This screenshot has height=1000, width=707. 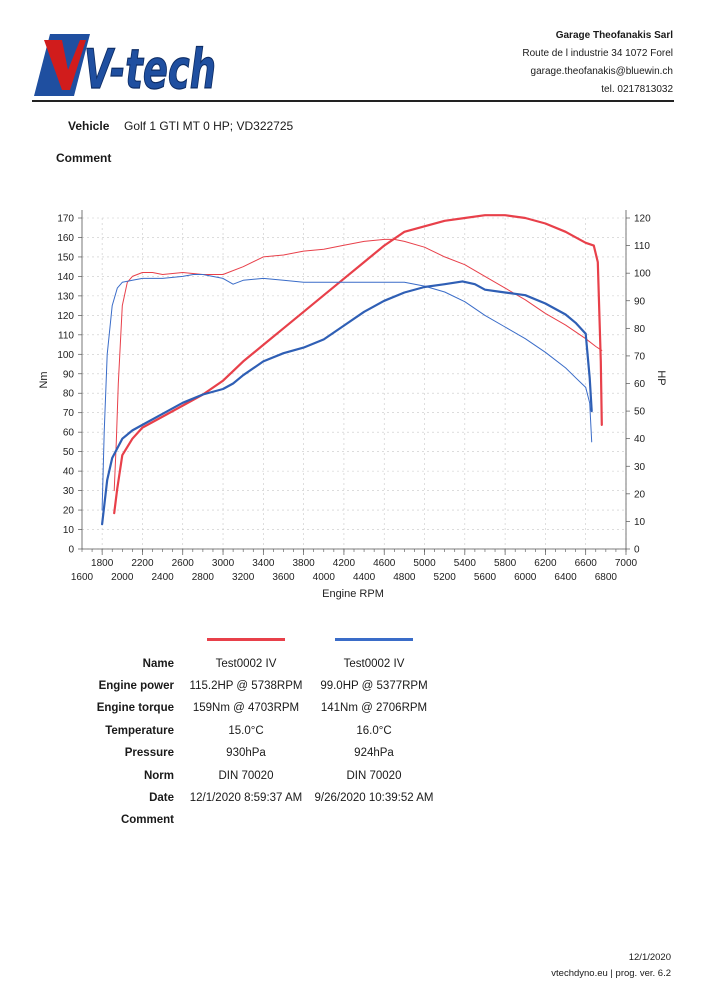 I want to click on run-2-value: DIN 70020, so click(x=374, y=775).